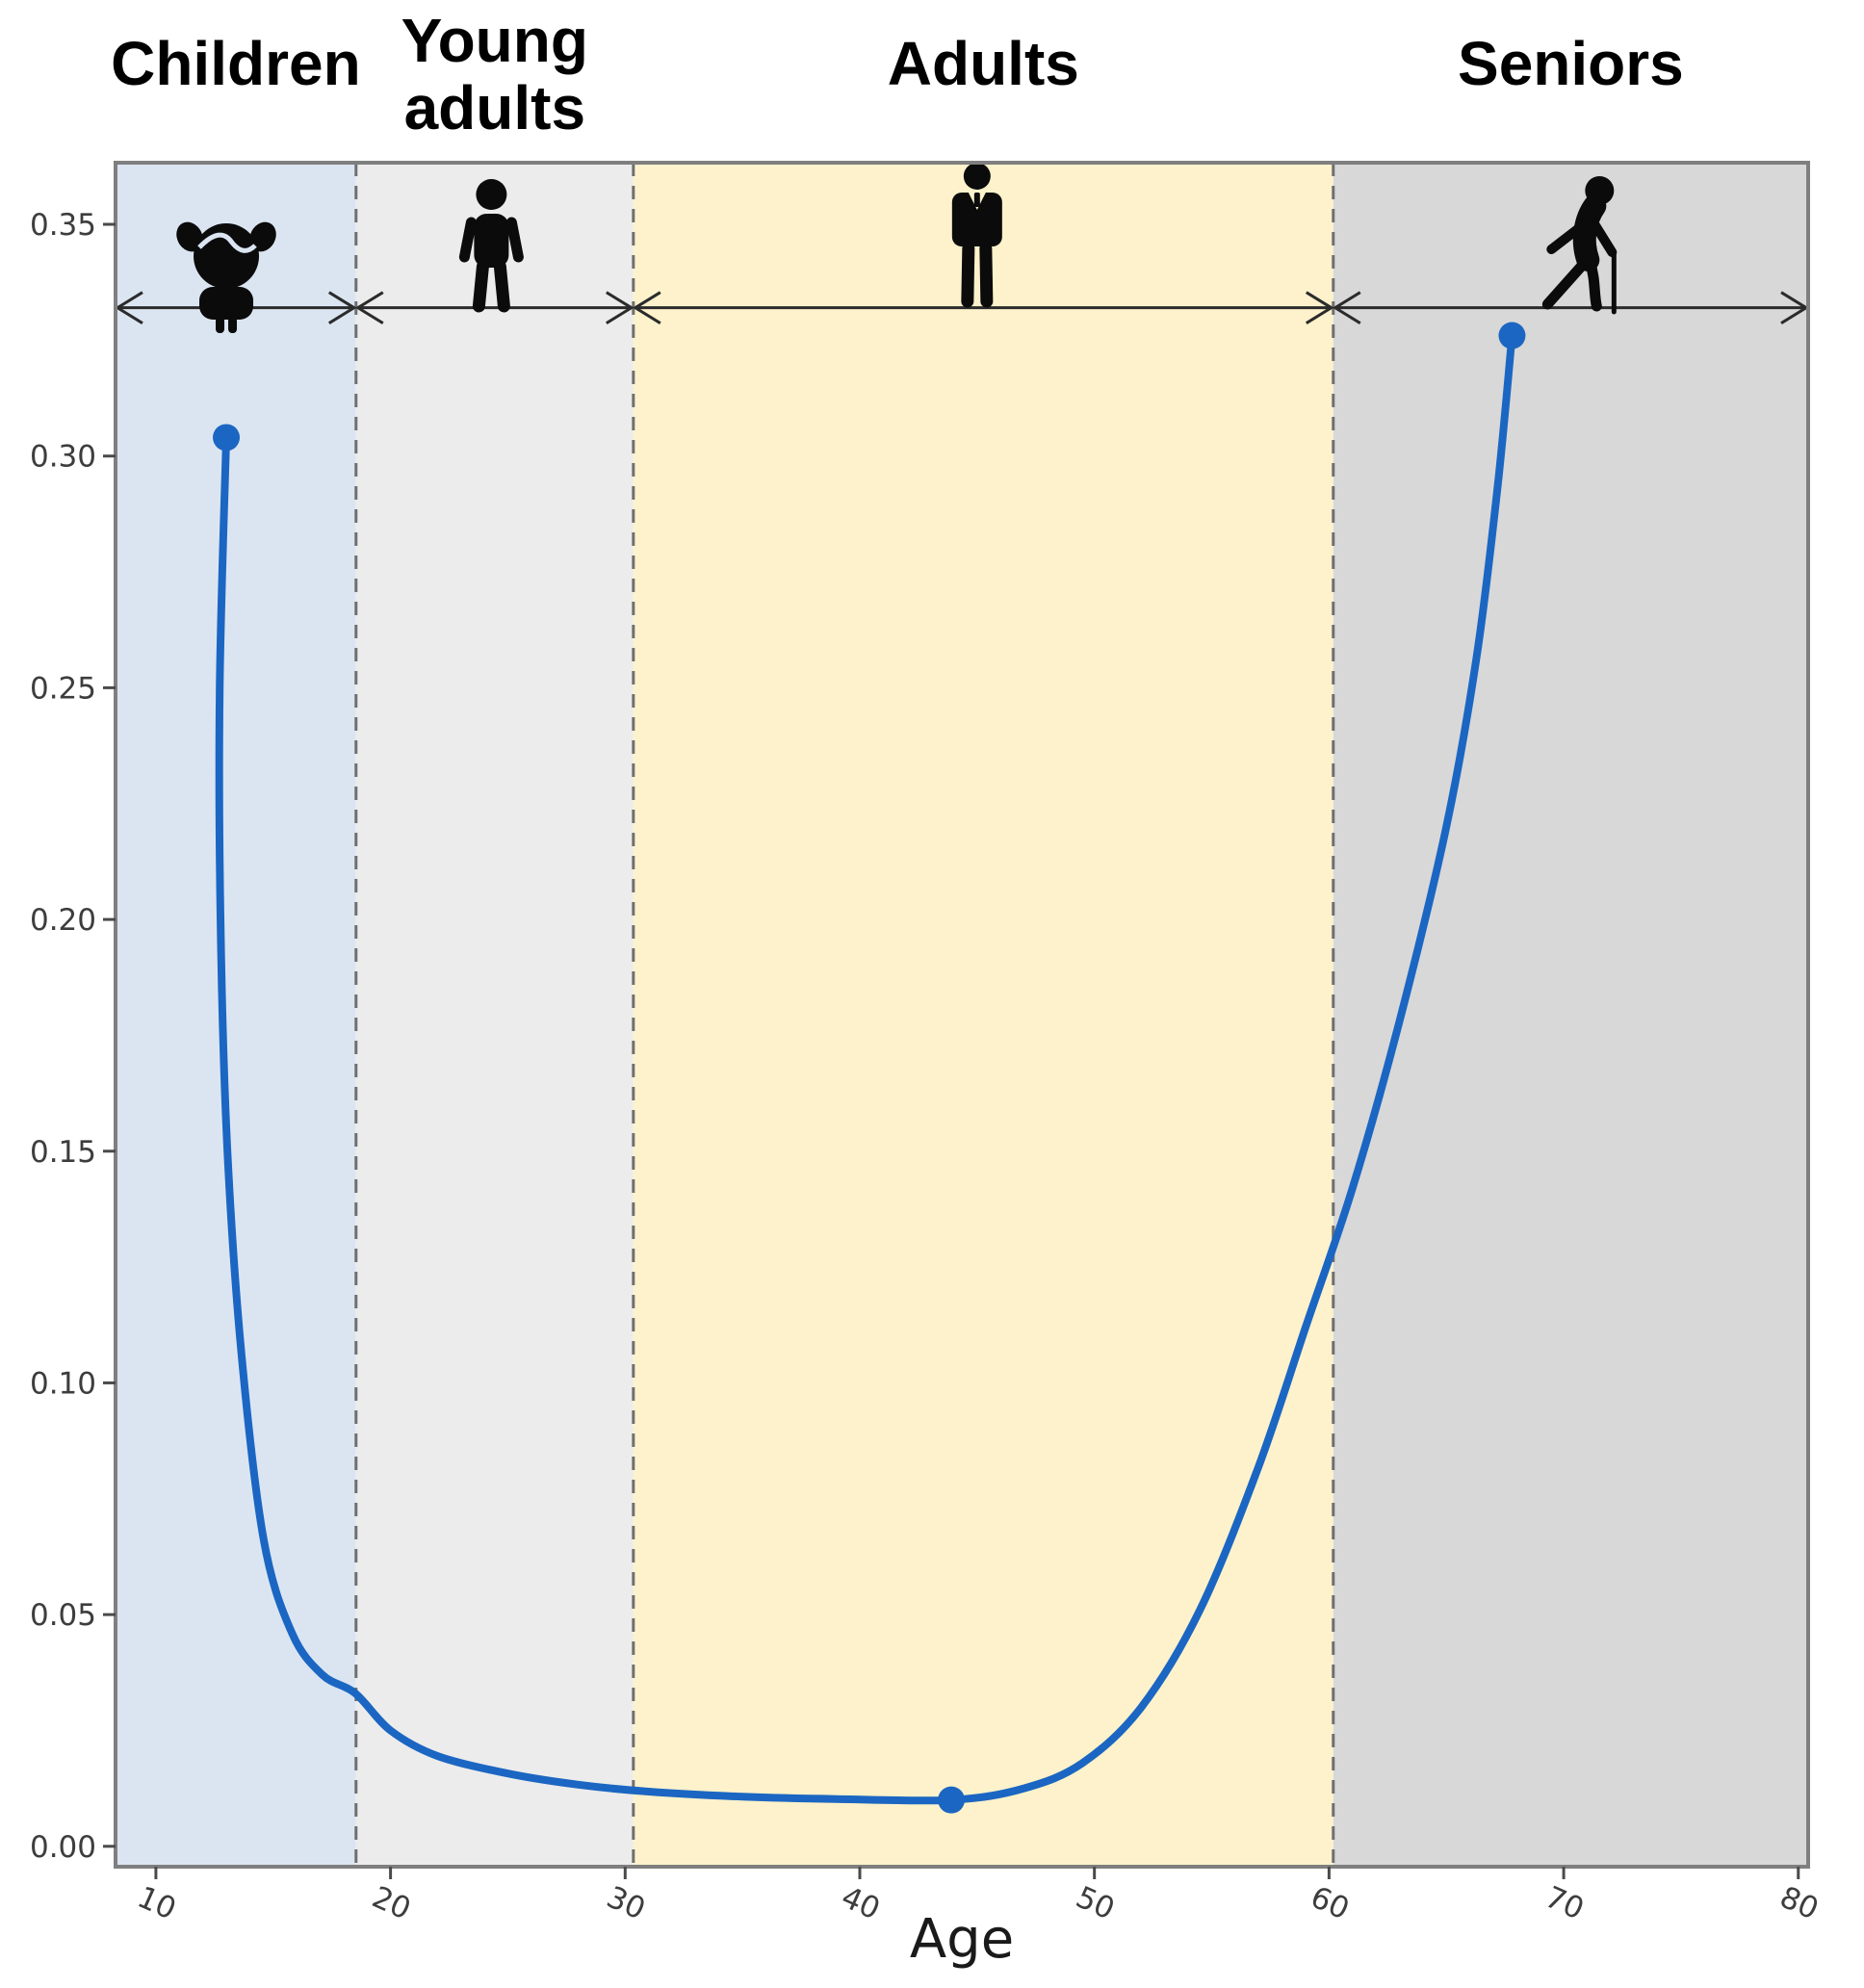 This screenshot has height=1988, width=1864. Describe the element at coordinates (1593, 284) in the screenshot. I see `senior-leg-front` at that location.